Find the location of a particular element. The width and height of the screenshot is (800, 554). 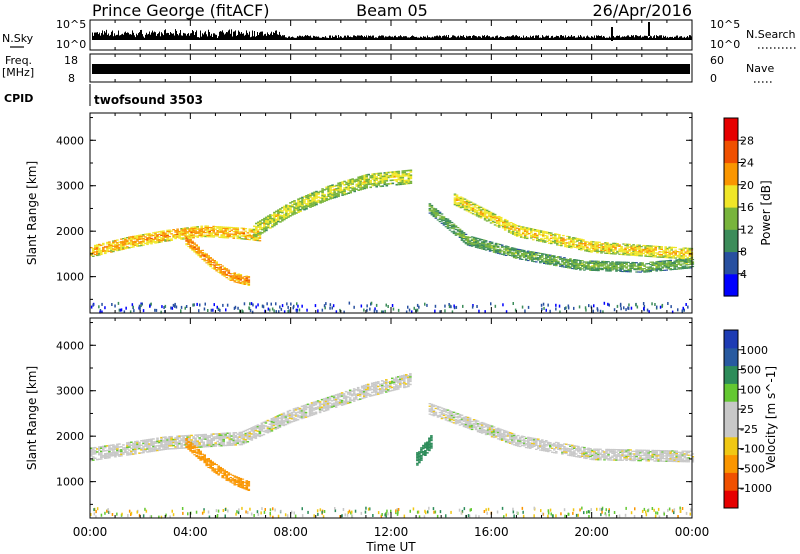

colorbar-tick-label: 20 is located at coordinates (747, 185).